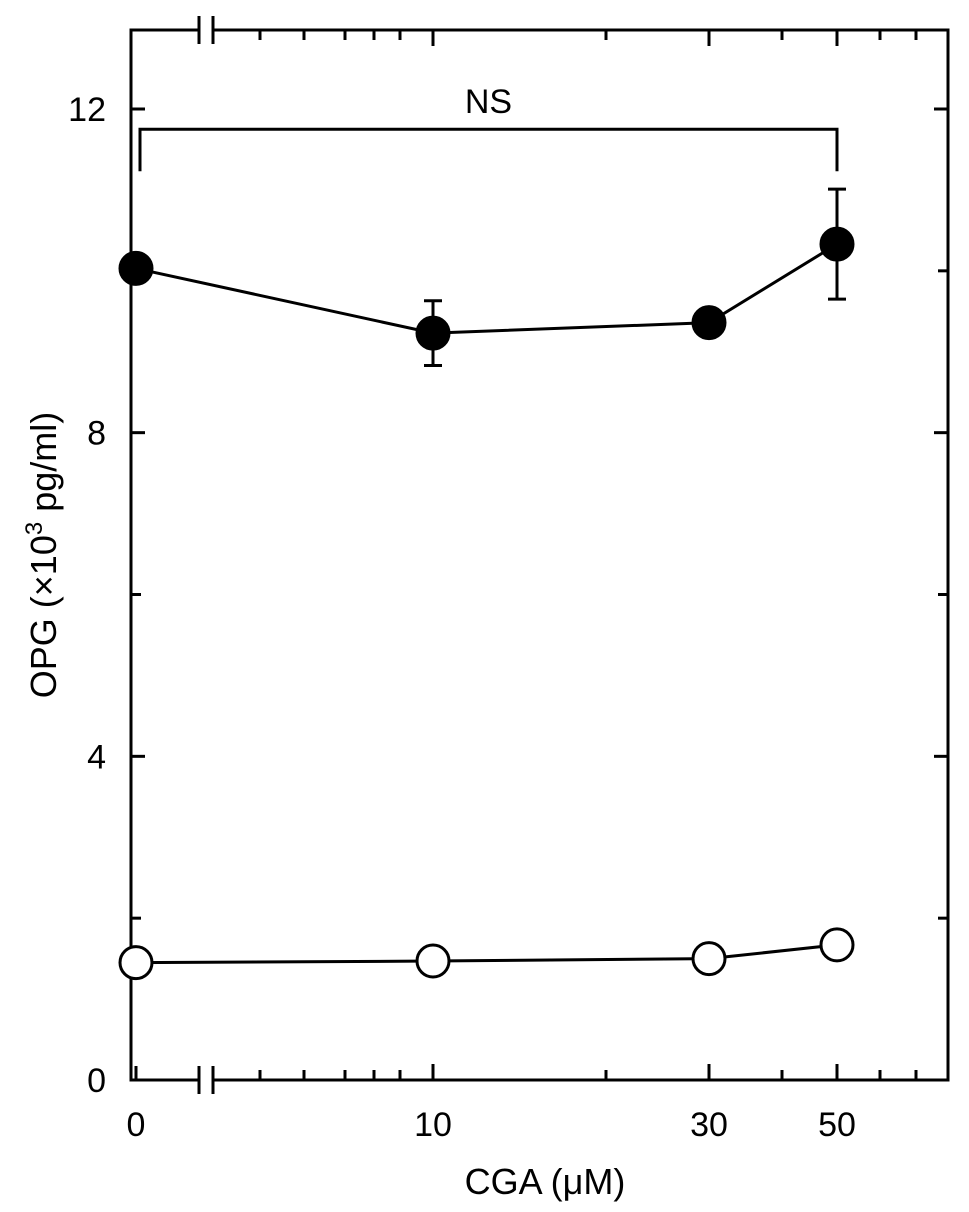 The height and width of the screenshot is (1212, 969). I want to click on x-tick-label: 50, so click(837, 1125).